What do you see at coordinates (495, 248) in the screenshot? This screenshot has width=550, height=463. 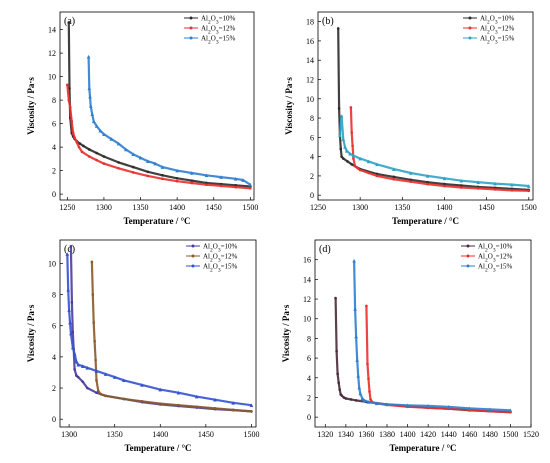 I see `legend-label: Al2O3=10%` at bounding box center [495, 248].